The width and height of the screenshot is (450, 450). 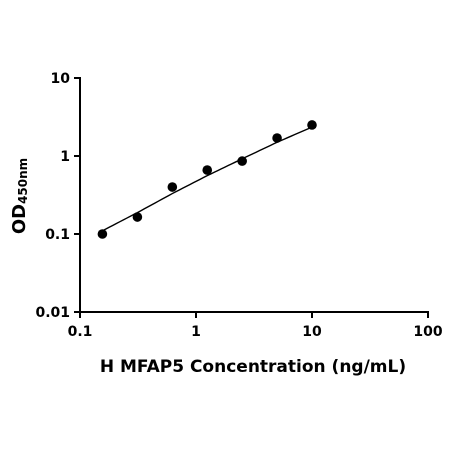 I want to click on x-axis-title: H MFAP5 Concentration (ng/mL), so click(x=253, y=367).